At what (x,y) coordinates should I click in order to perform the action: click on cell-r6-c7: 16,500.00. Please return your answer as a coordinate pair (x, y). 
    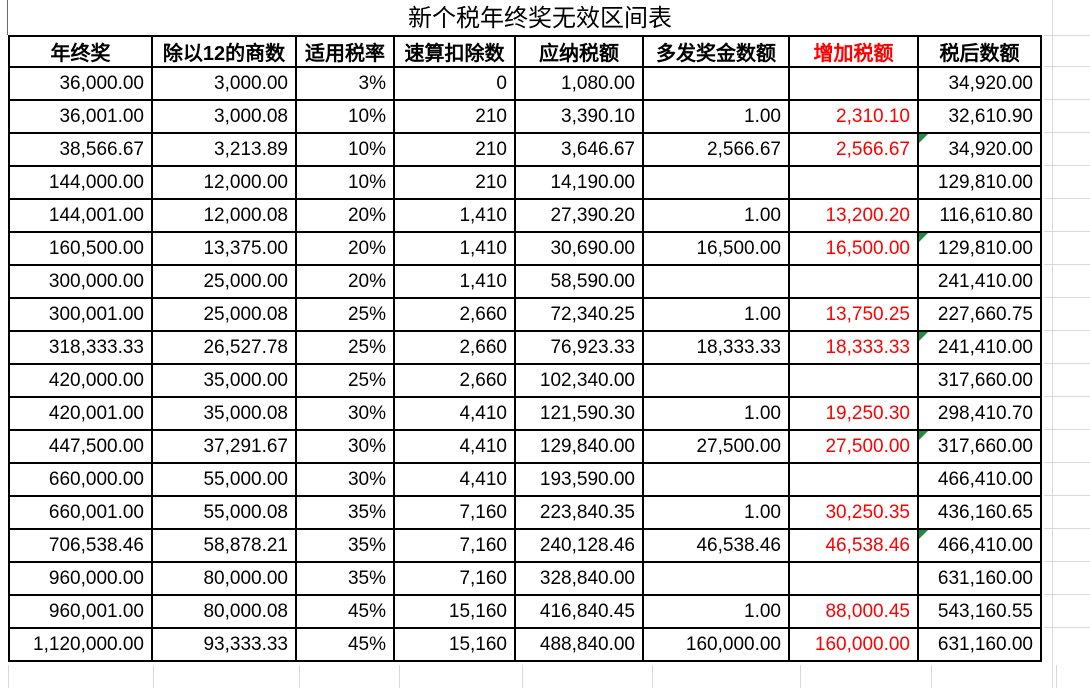
    Looking at the image, I should click on (853, 248).